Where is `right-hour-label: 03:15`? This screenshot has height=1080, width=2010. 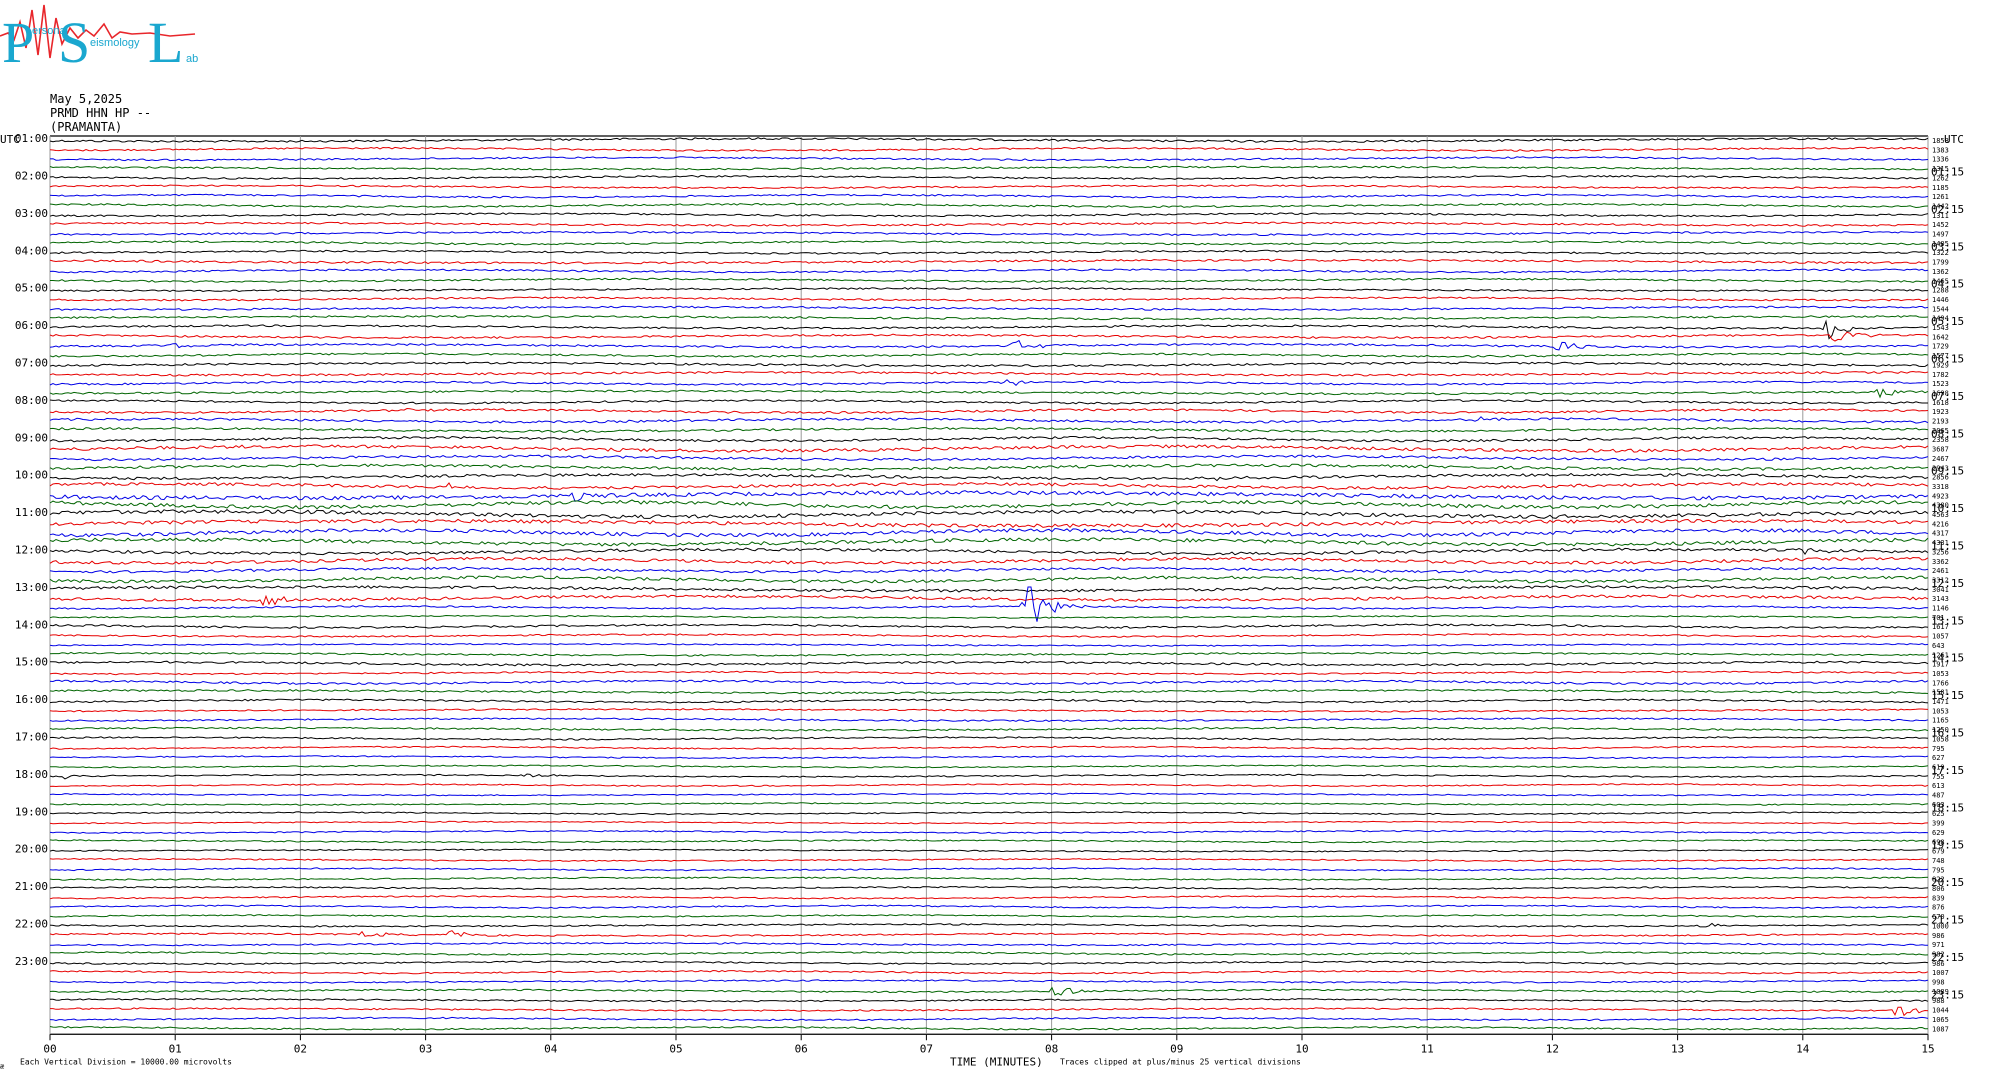 right-hour-label: 03:15 is located at coordinates (1947, 246).